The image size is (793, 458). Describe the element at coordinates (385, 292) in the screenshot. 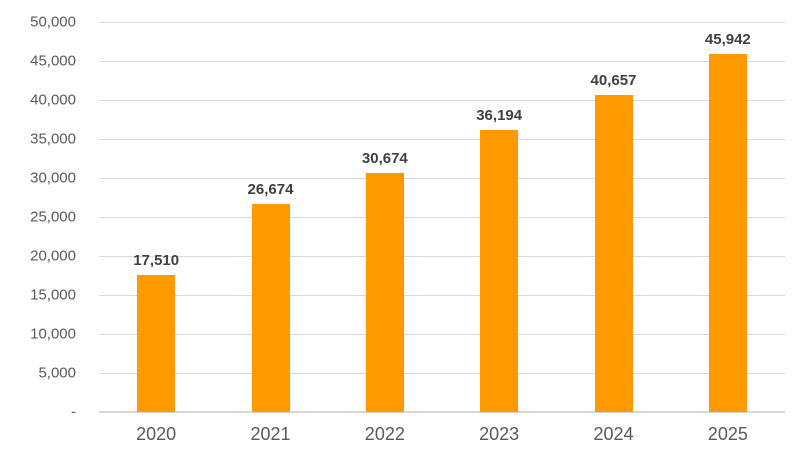

I see `bar-2022` at that location.